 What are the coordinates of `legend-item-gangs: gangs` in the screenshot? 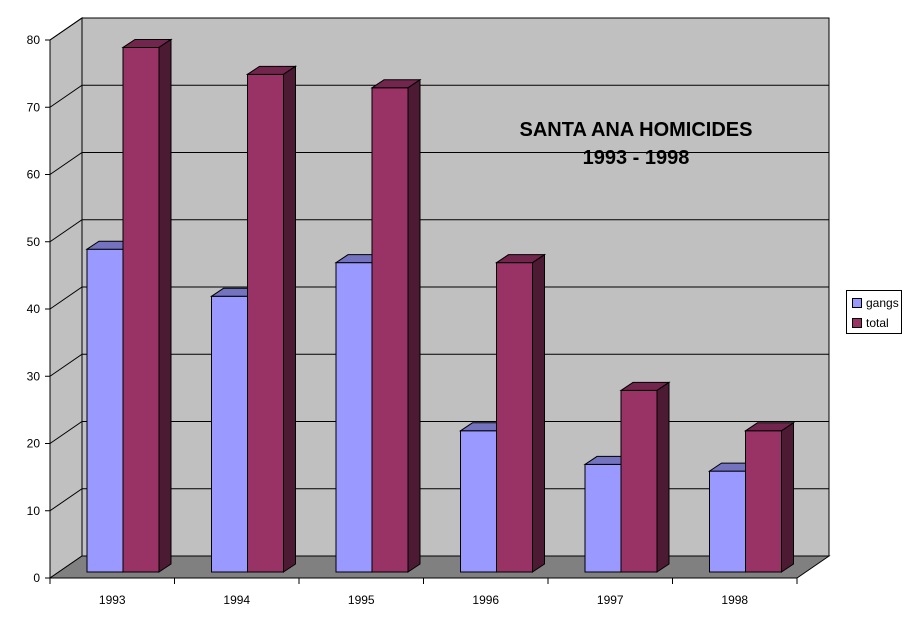 It's located at (875, 303).